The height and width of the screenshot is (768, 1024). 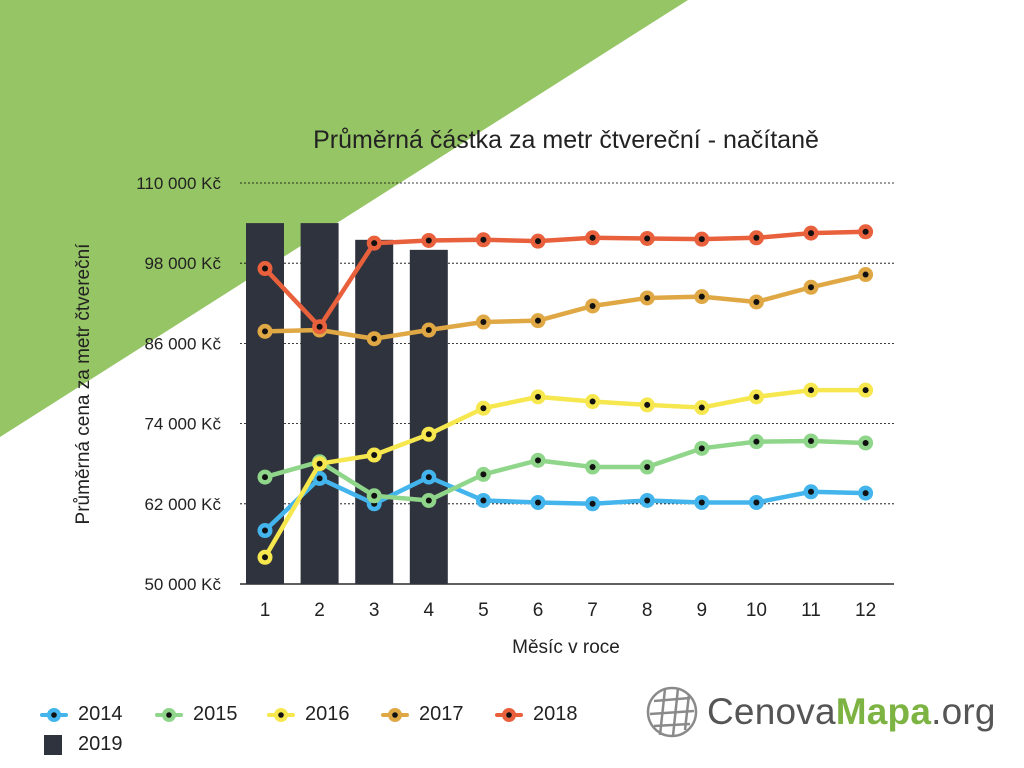 I want to click on logo-text-part3: .org, so click(x=963, y=711).